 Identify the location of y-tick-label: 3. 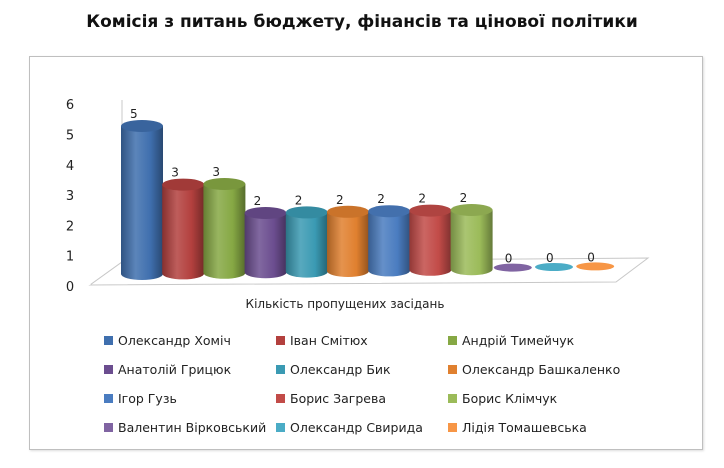
(70, 196).